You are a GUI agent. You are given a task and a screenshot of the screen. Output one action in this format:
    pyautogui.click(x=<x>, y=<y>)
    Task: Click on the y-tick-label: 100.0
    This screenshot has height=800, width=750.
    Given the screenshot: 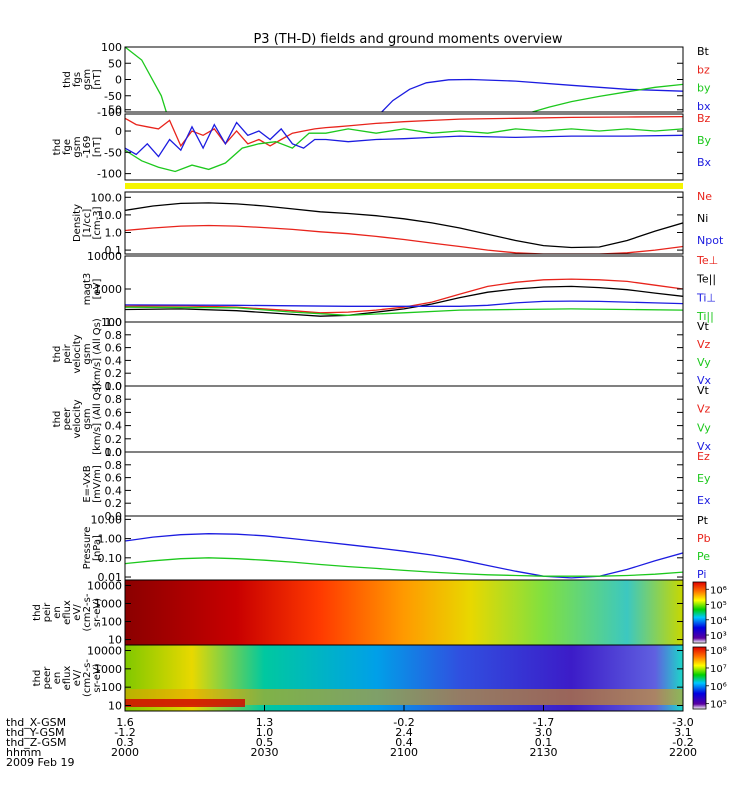 What is the action you would take?
    pyautogui.click(x=107, y=197)
    